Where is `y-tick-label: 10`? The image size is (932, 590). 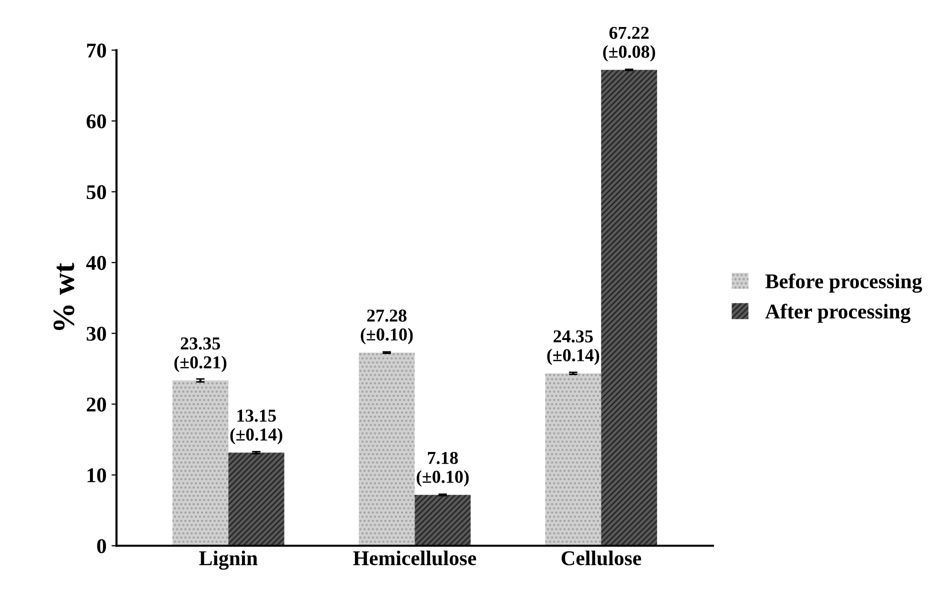
y-tick-label: 10 is located at coordinates (97, 475).